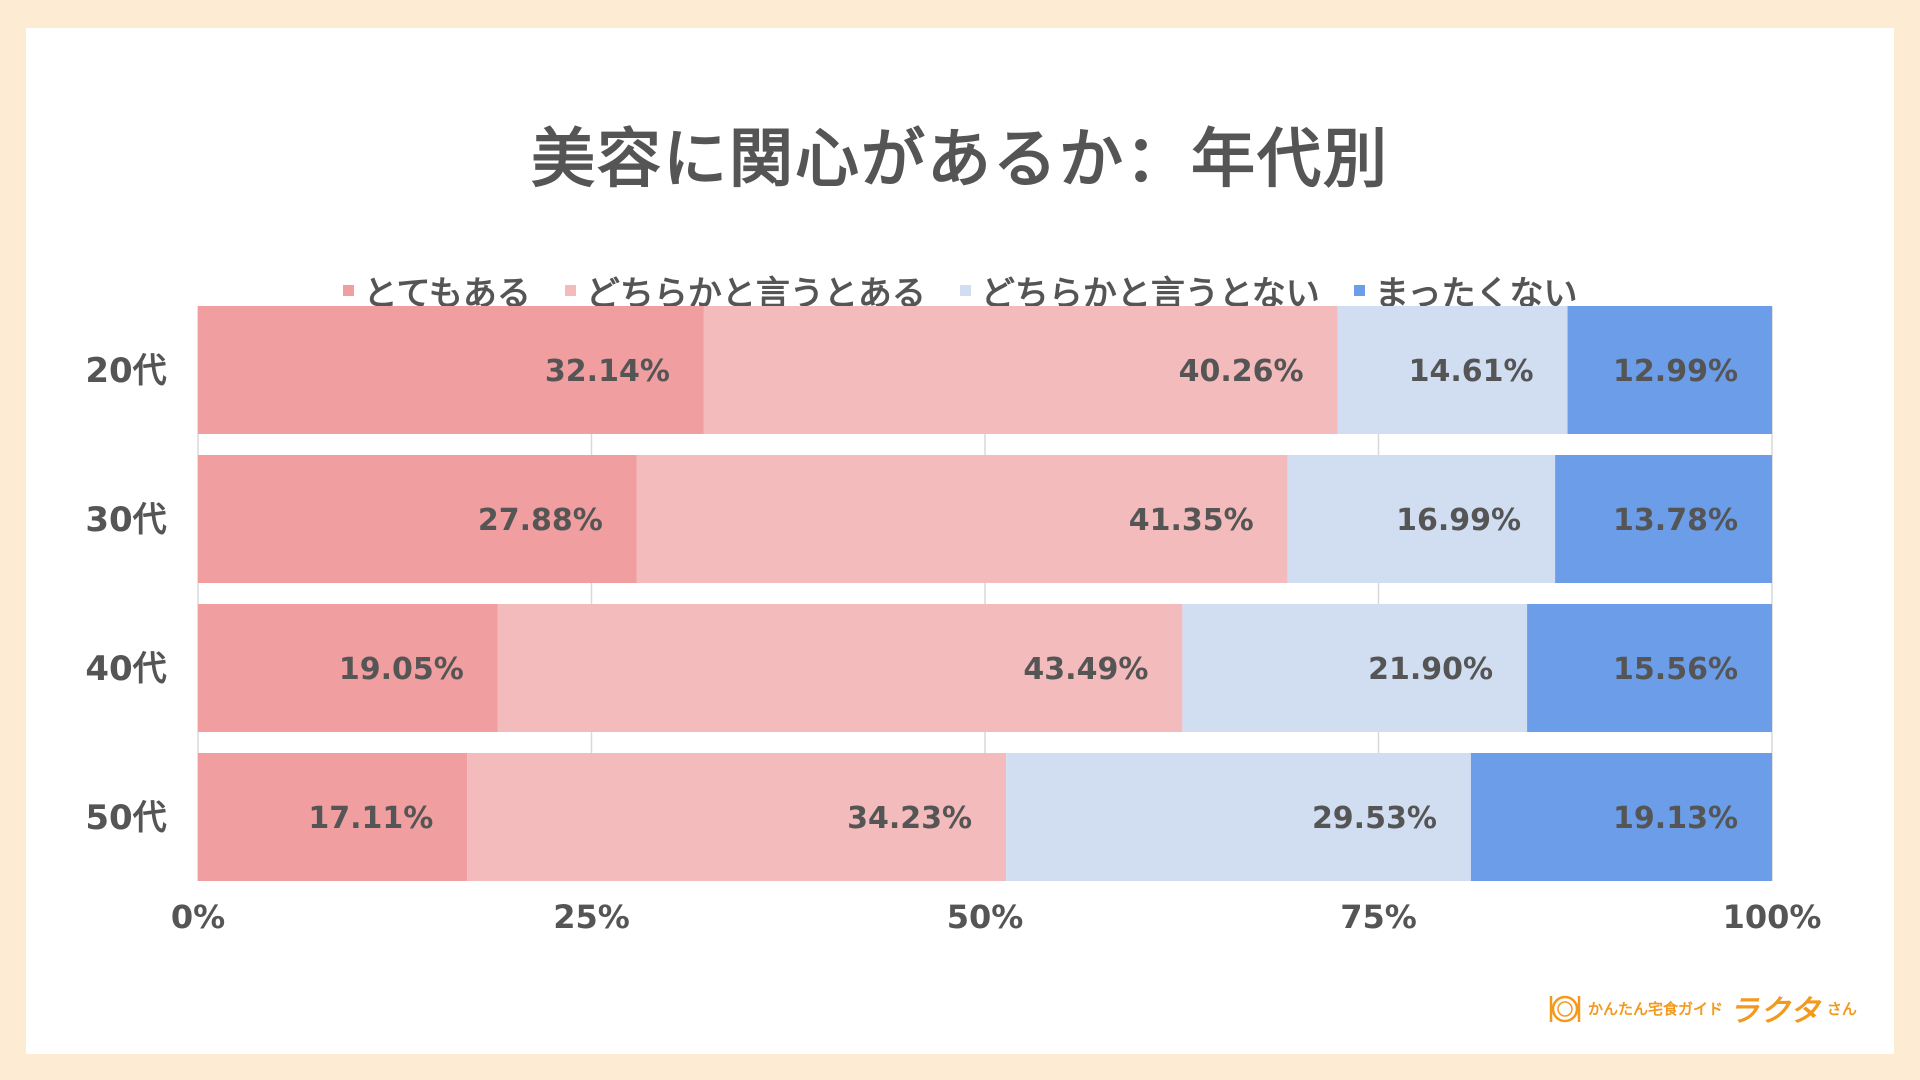 The image size is (1920, 1080). What do you see at coordinates (960, 160) in the screenshot?
I see `chart-title: 美容に関心があるか：年代別` at bounding box center [960, 160].